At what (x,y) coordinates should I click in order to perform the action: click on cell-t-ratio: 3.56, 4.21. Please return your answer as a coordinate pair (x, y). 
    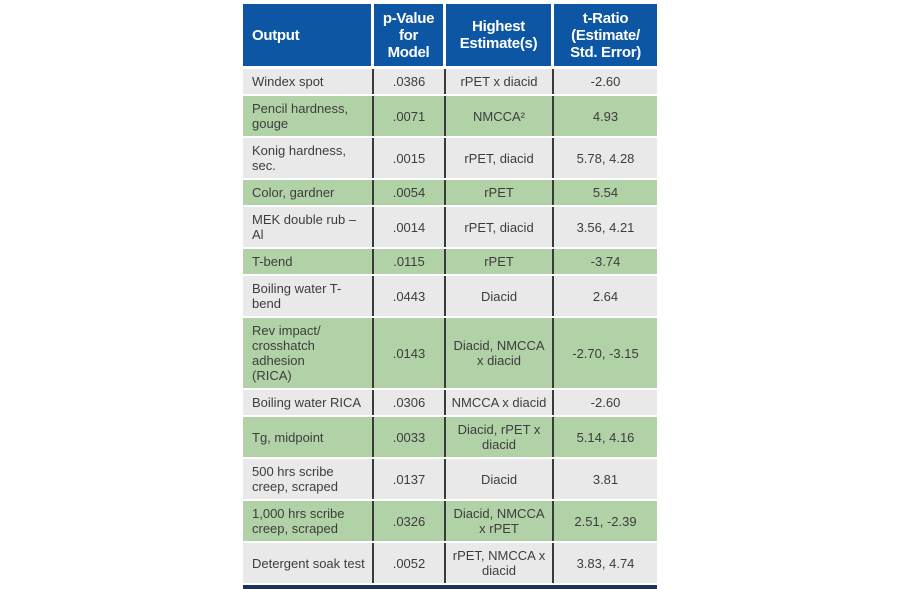
    Looking at the image, I should click on (605, 227).